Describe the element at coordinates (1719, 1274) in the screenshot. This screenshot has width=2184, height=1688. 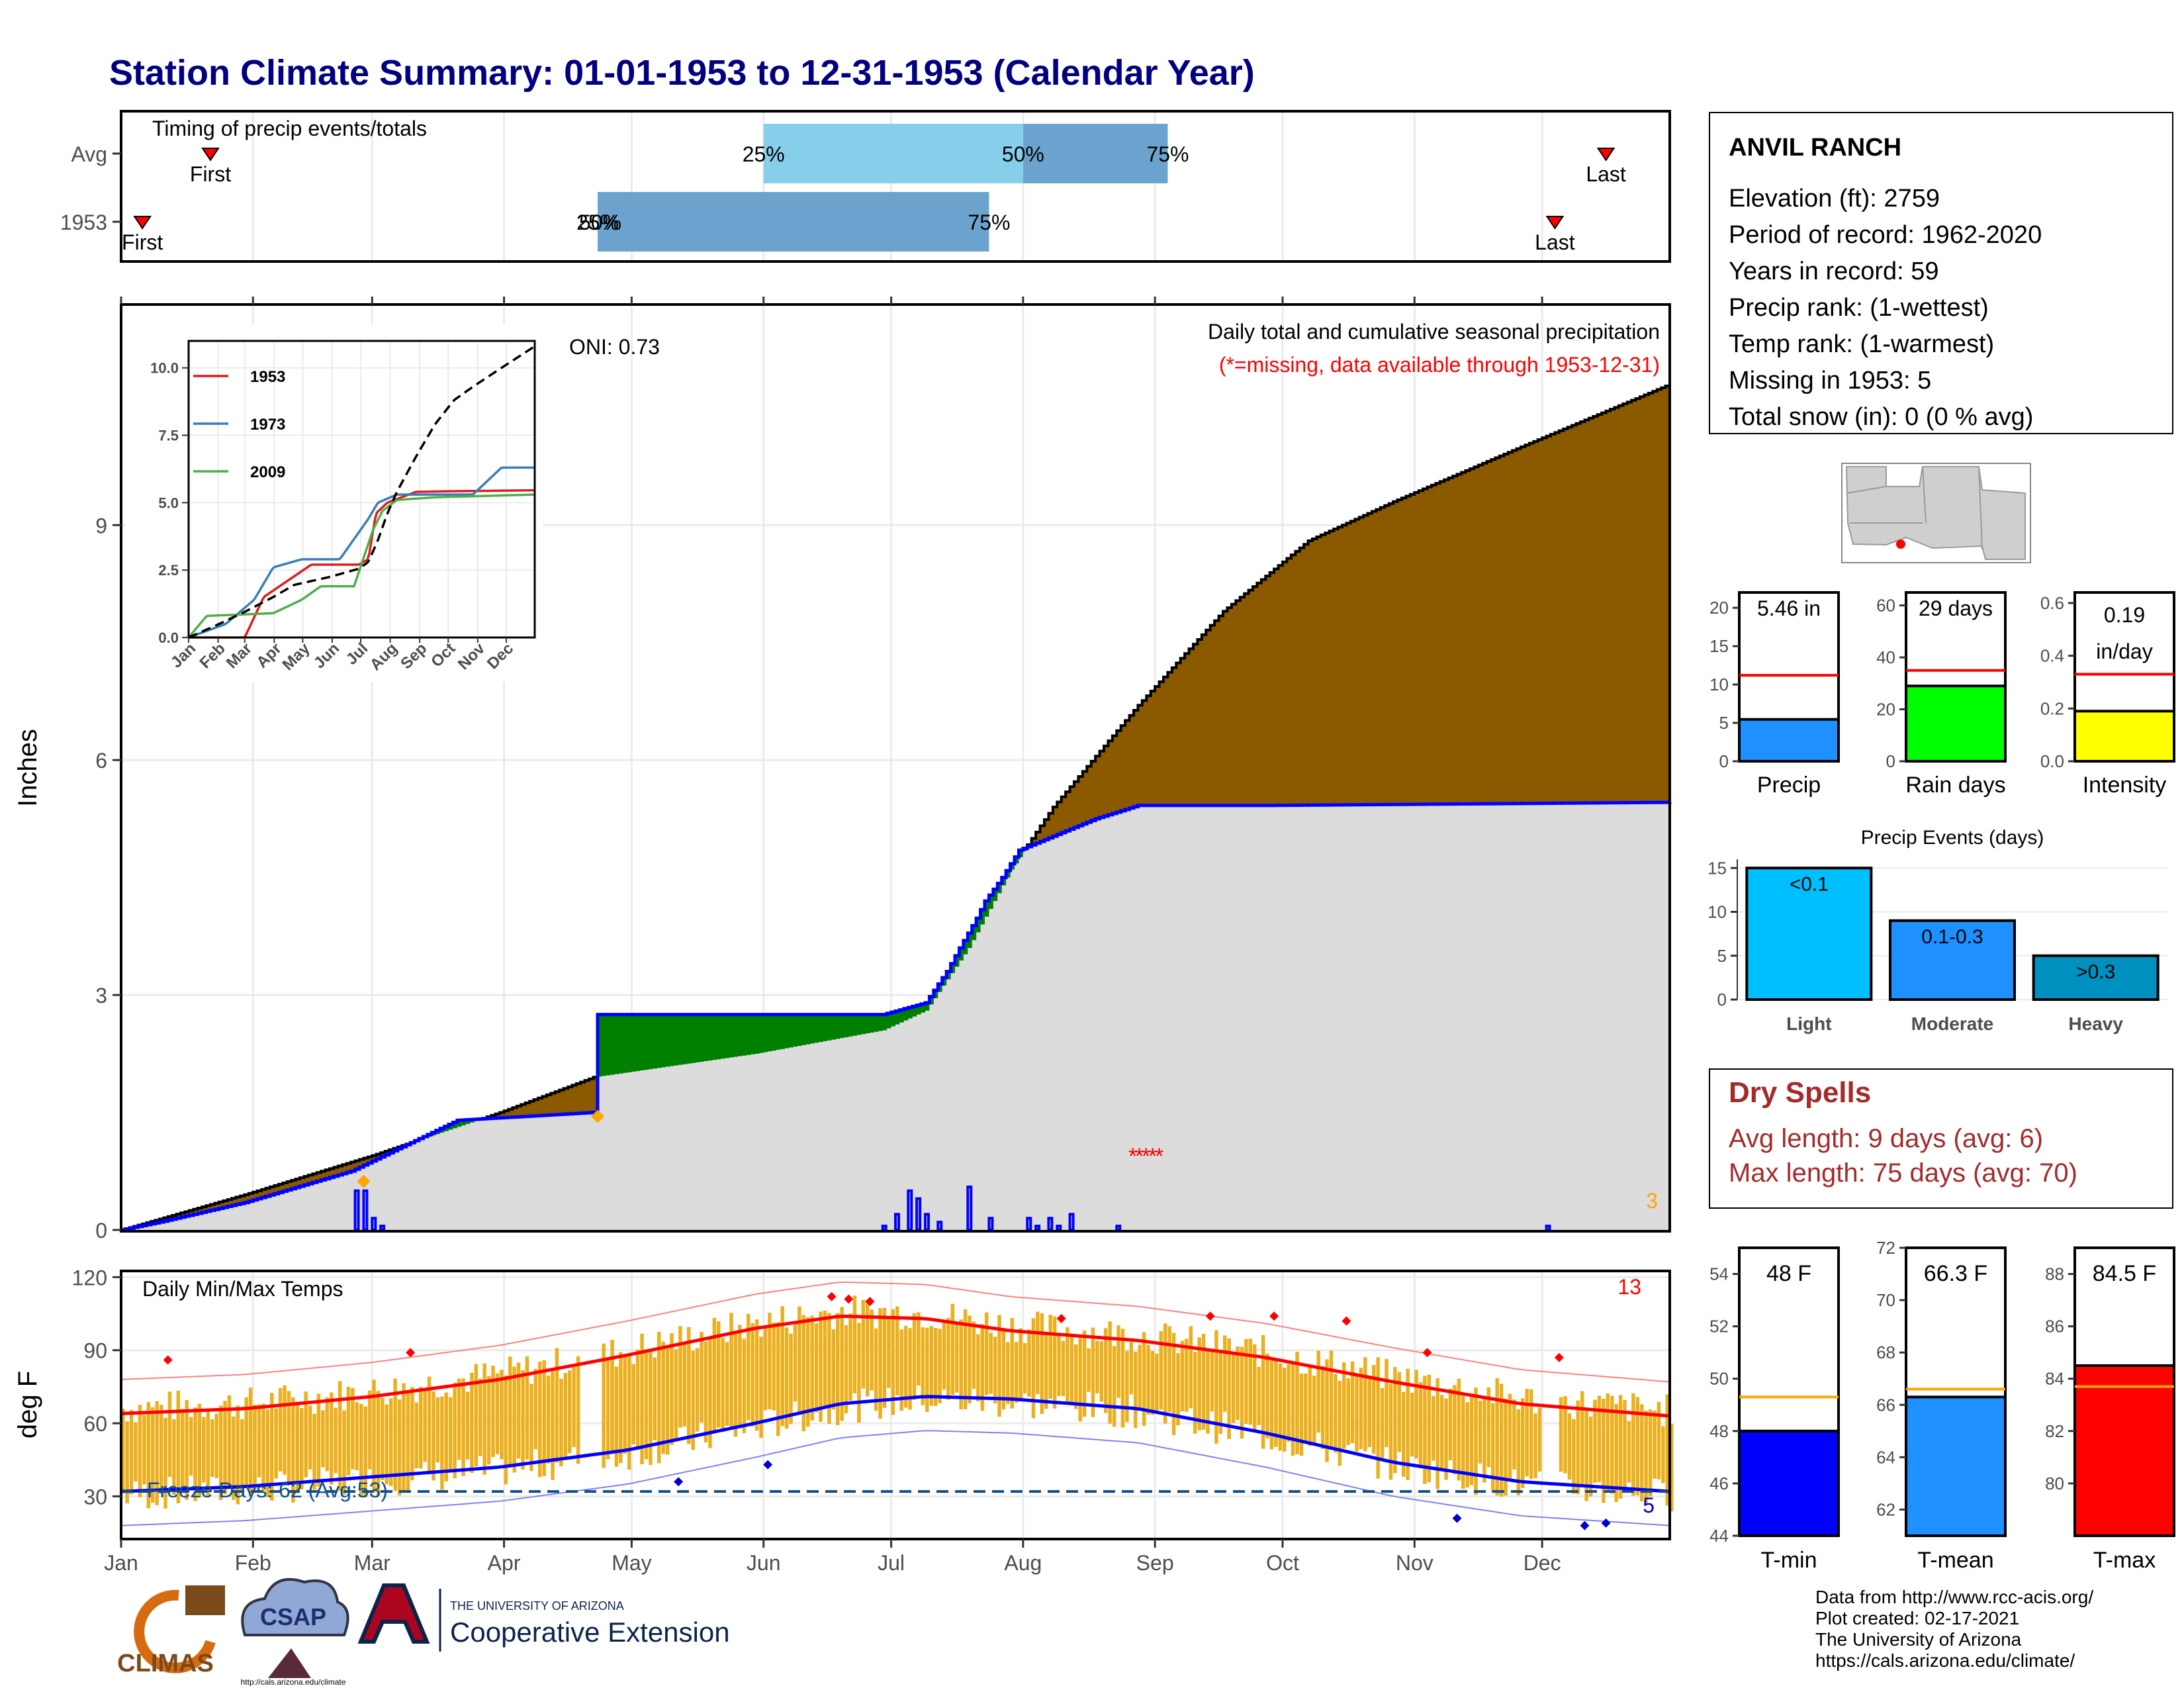
I see `temp-bar-tick-label: 54` at that location.